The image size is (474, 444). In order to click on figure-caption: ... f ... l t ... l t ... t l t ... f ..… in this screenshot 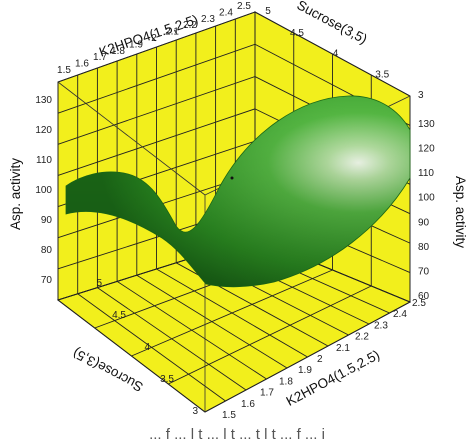, I will do `click(237, 434)`.